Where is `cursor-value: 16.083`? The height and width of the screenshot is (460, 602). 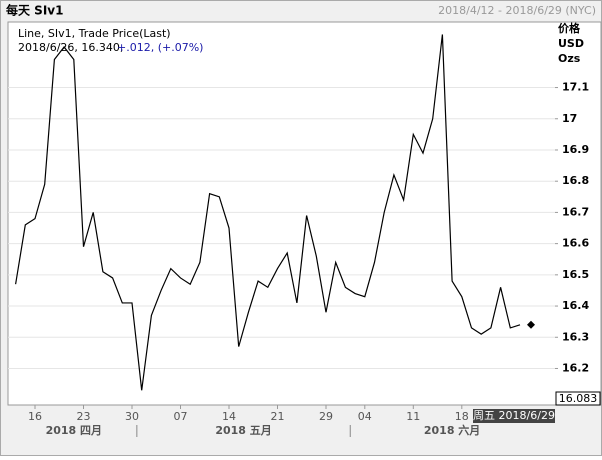
cursor-value: 16.083 is located at coordinates (578, 398).